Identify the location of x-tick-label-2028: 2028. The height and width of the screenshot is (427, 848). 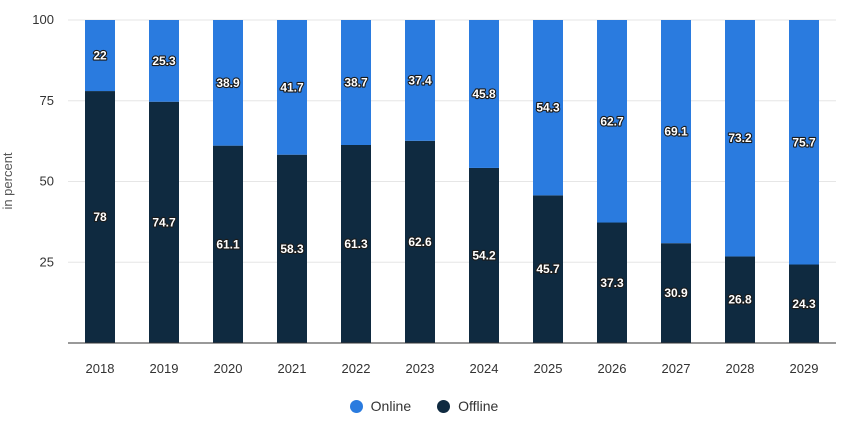
(740, 368).